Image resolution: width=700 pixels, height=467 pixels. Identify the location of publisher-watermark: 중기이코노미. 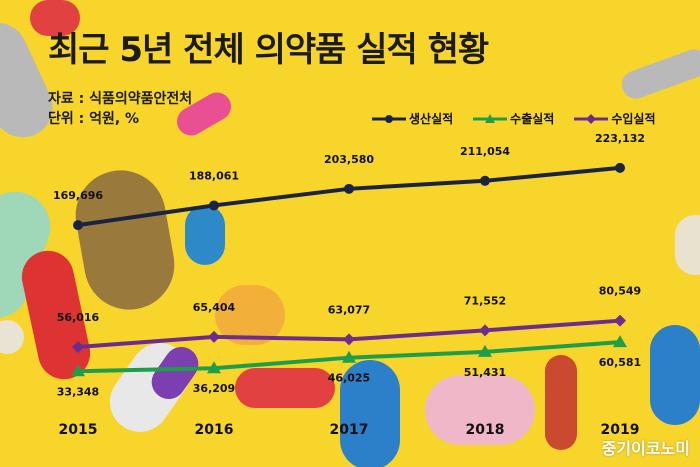
(645, 448).